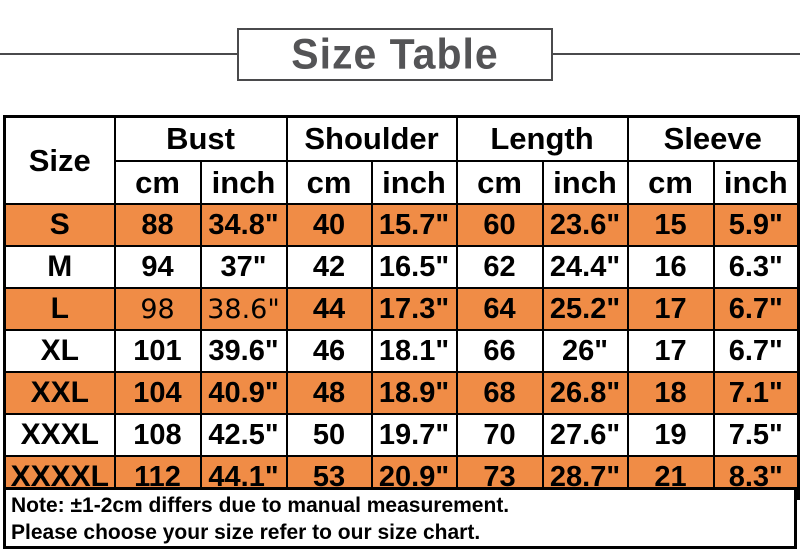  I want to click on cell-length-inch: 23.6", so click(585, 225).